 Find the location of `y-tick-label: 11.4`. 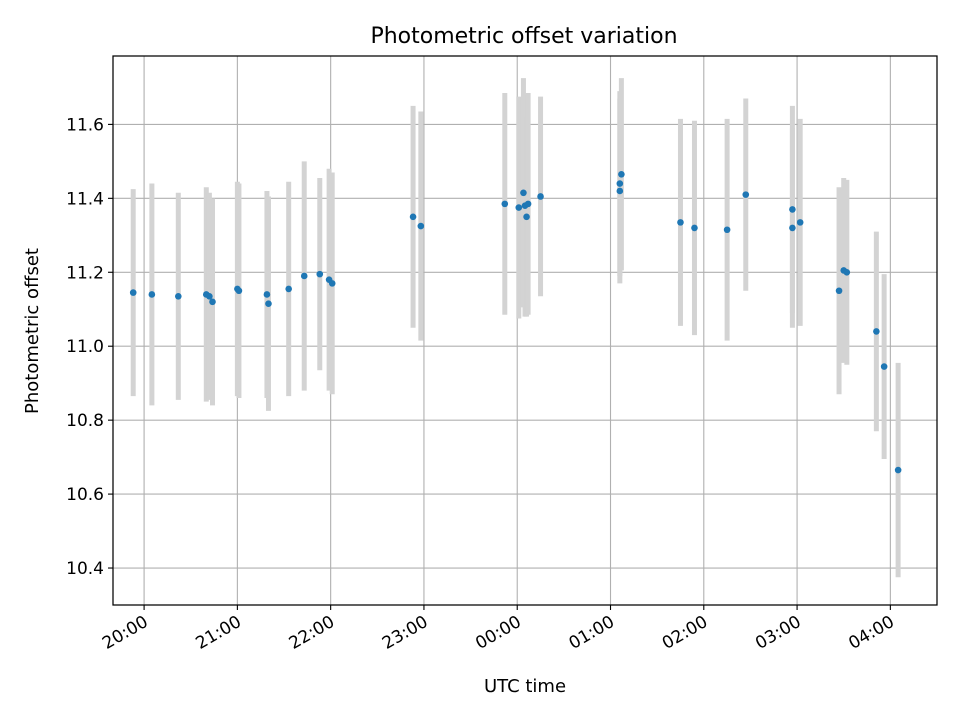

y-tick-label: 11.4 is located at coordinates (85, 199).